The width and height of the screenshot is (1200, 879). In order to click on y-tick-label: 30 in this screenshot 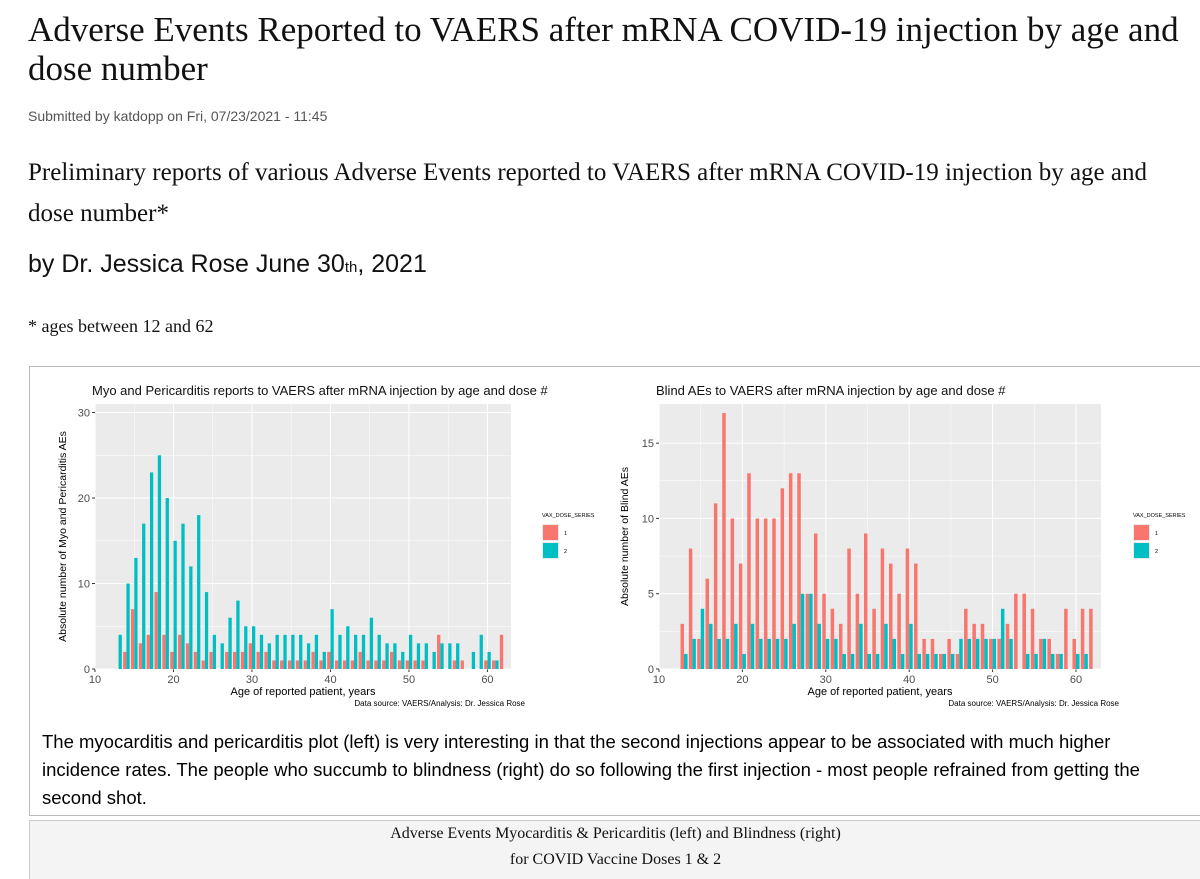, I will do `click(84, 414)`.